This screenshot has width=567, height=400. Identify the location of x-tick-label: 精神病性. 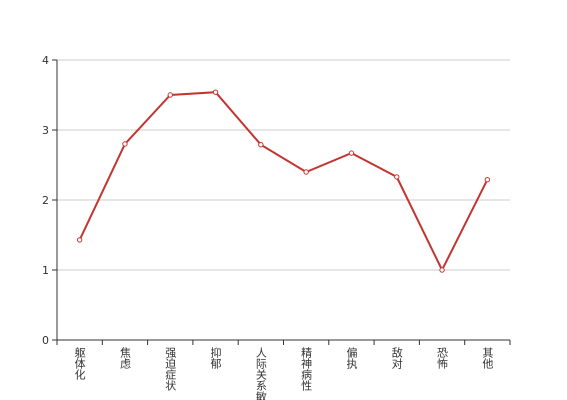
(306, 369).